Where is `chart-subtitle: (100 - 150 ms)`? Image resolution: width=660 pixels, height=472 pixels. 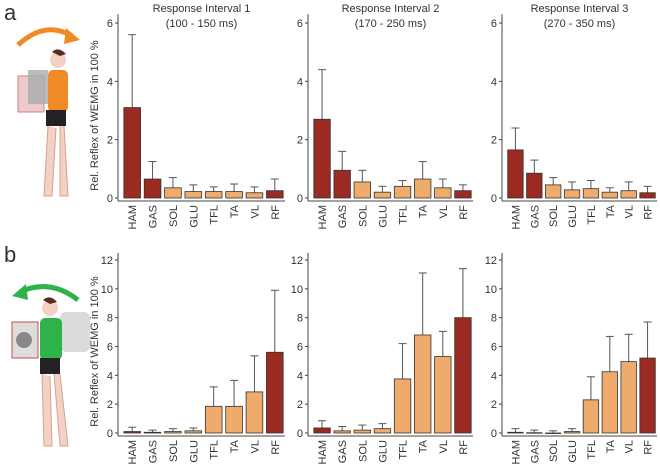 chart-subtitle: (100 - 150 ms) is located at coordinates (202, 24).